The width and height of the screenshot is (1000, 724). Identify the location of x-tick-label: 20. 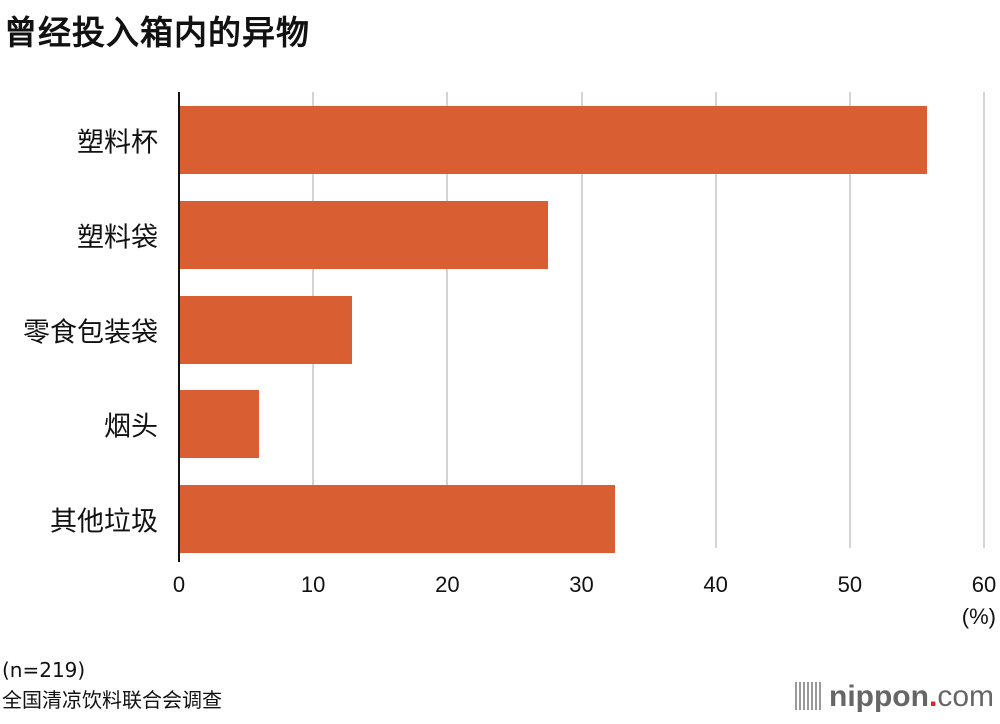
(447, 584).